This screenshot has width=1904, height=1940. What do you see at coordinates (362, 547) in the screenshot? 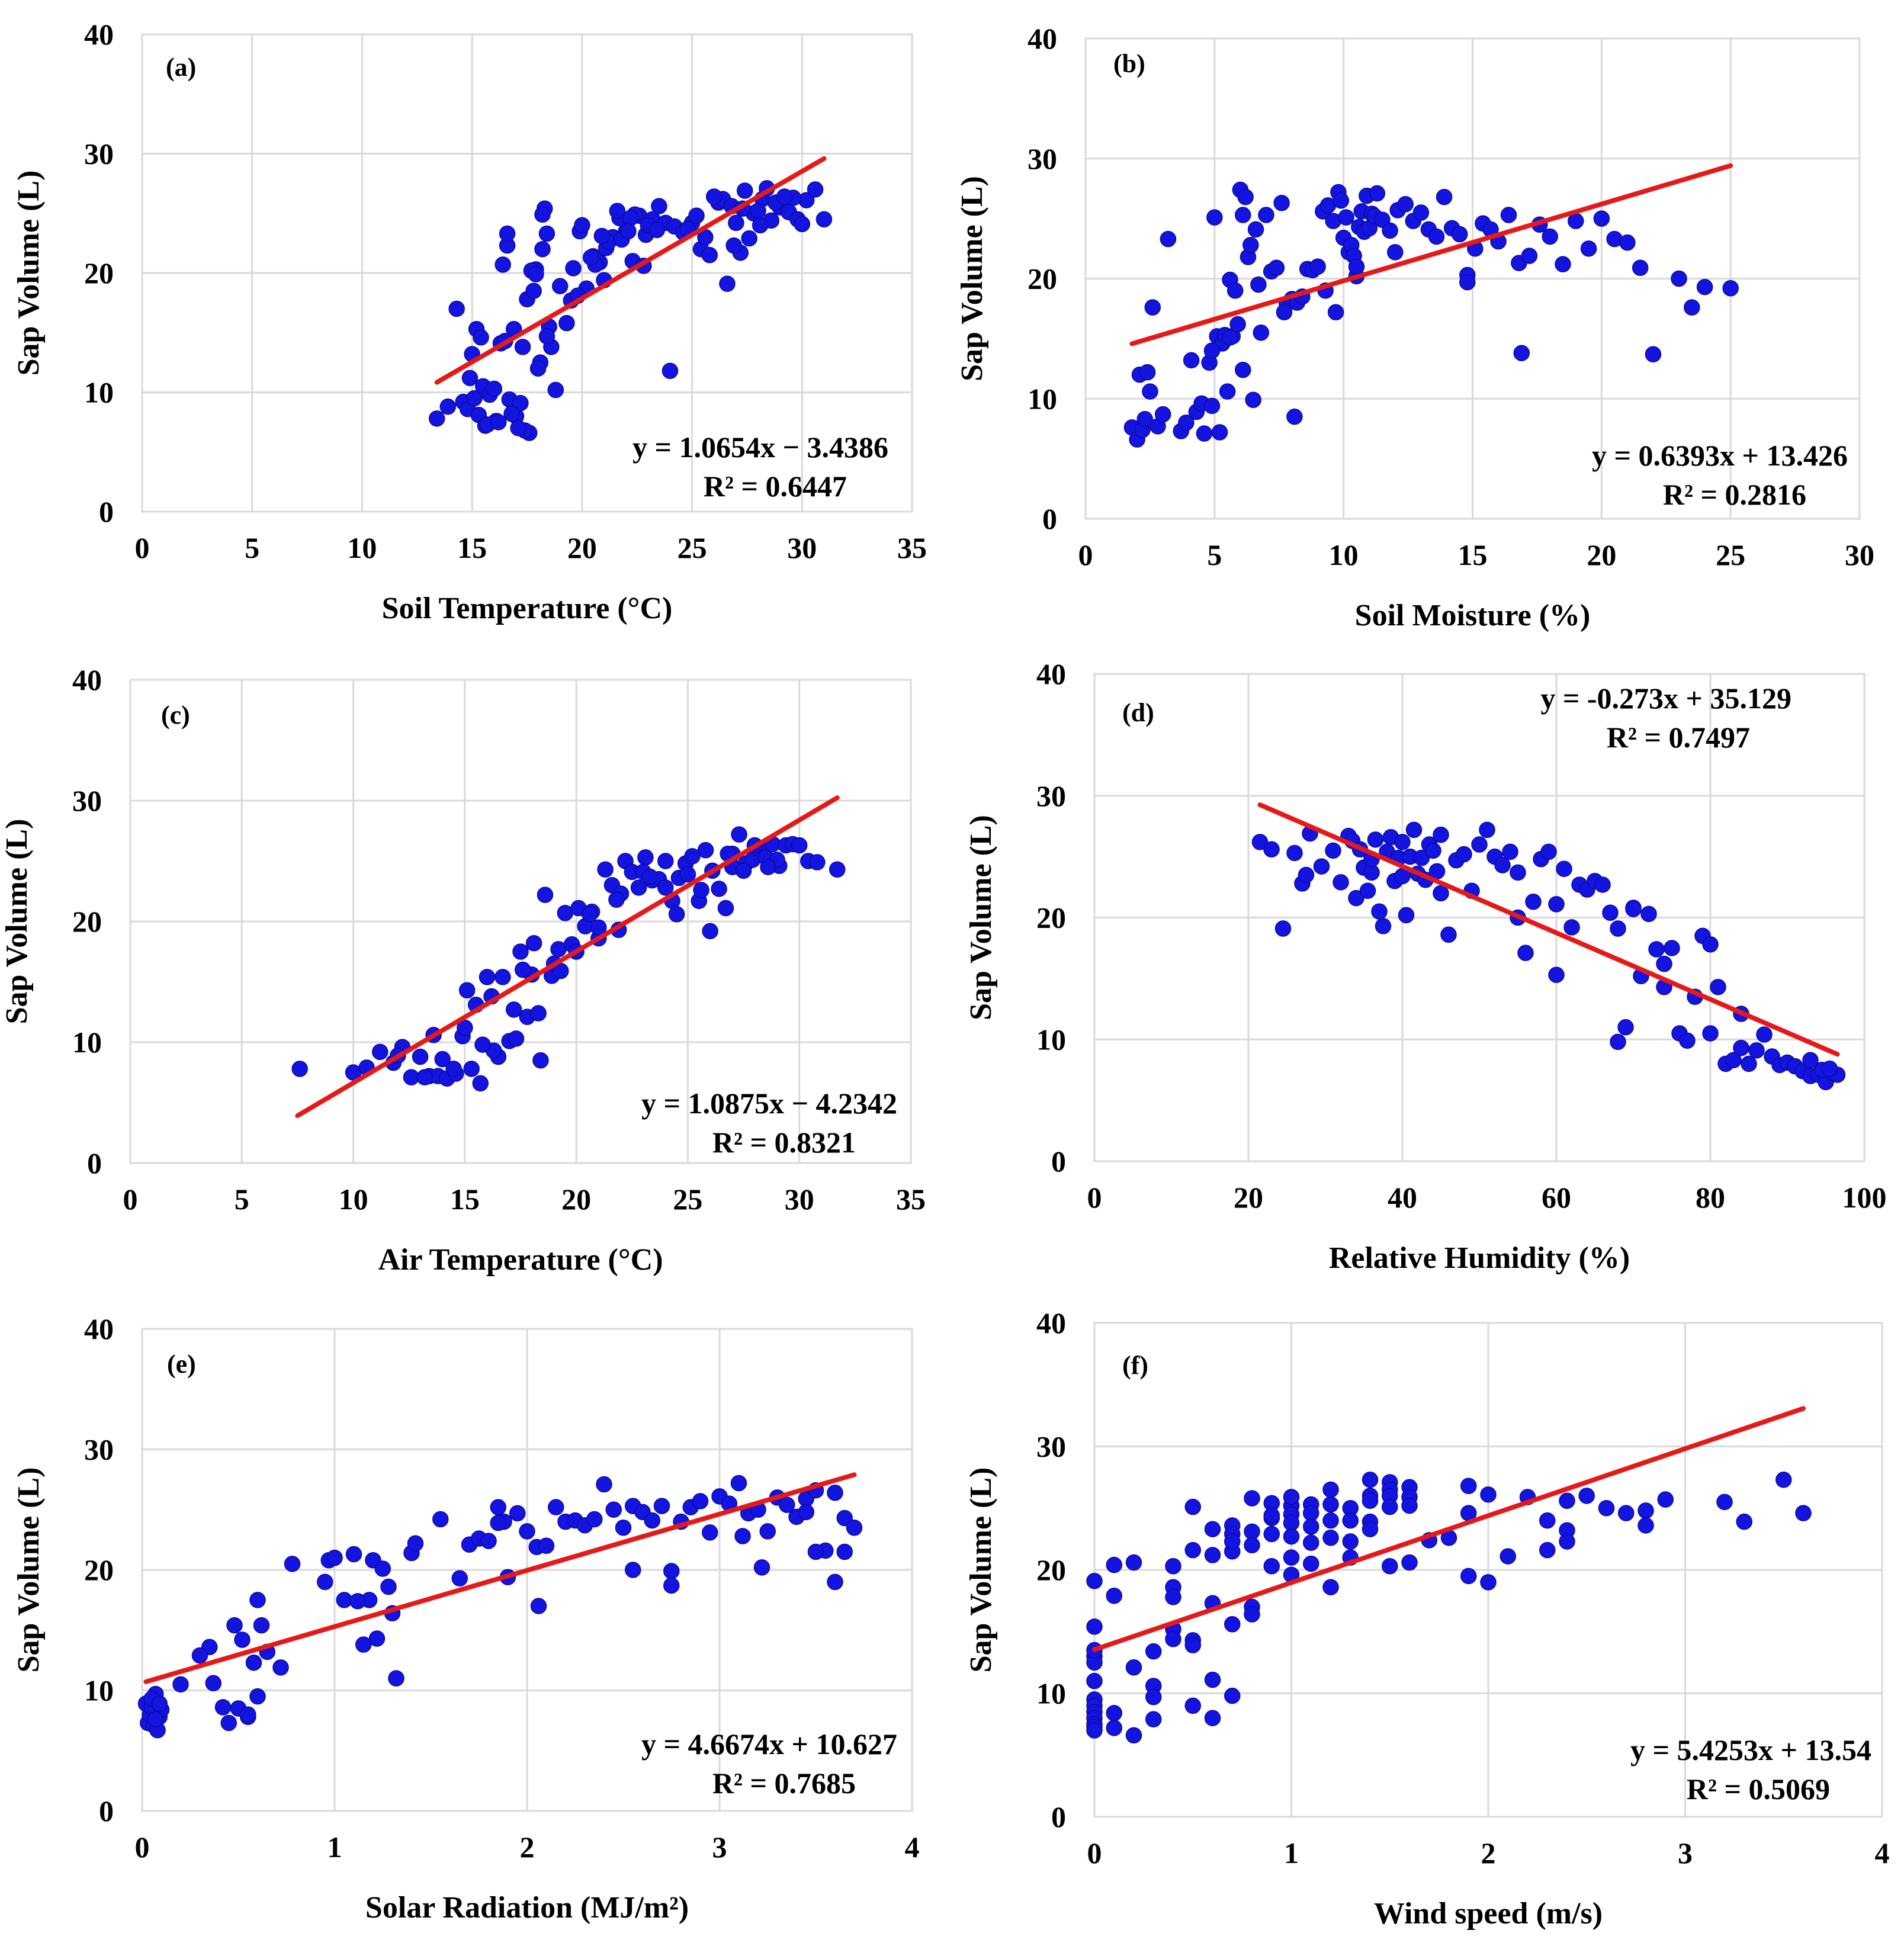
I see `x-tick-label: 10` at bounding box center [362, 547].